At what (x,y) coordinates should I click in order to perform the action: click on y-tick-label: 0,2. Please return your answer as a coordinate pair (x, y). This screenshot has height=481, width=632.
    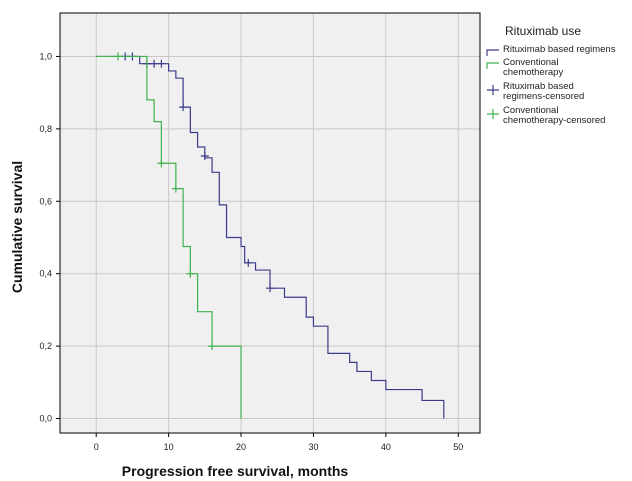
    Looking at the image, I should click on (45, 346).